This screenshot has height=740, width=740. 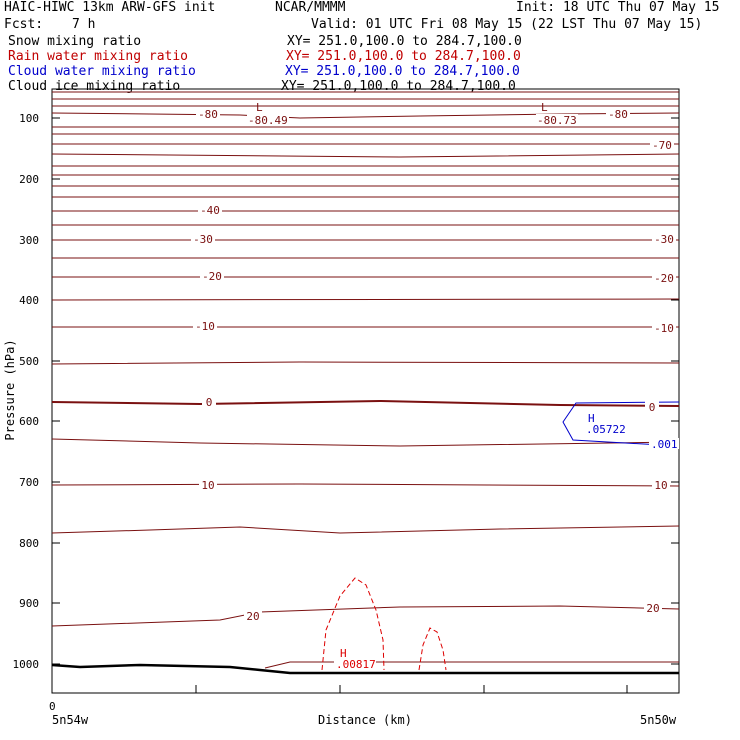 What do you see at coordinates (404, 41) in the screenshot?
I see `field-snow-xy: XY= 251.0,100.0 to 284.7,100.0` at bounding box center [404, 41].